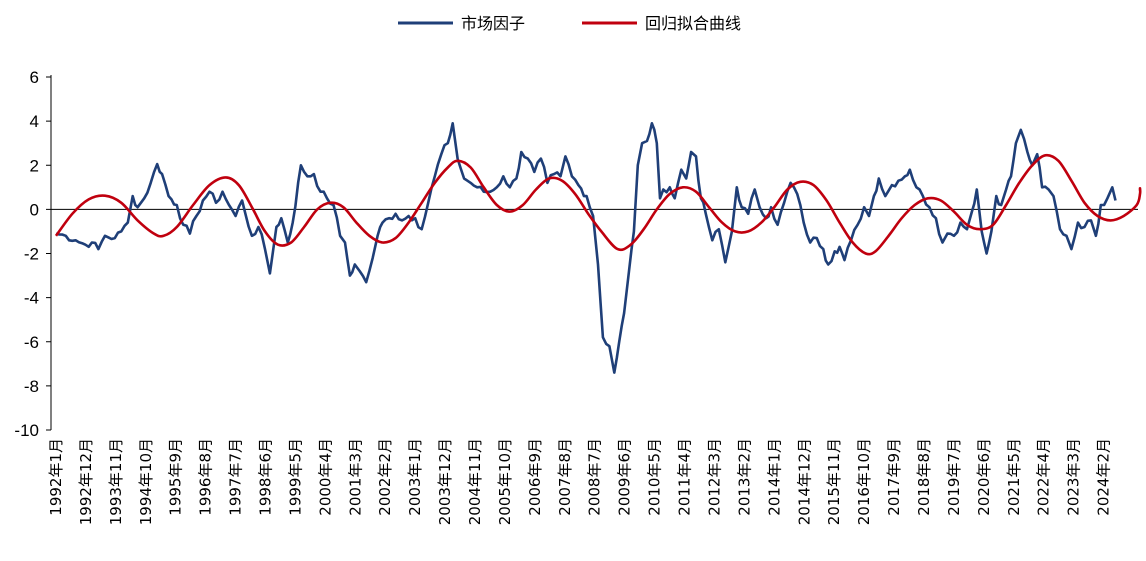 Image resolution: width=1146 pixels, height=561 pixels. What do you see at coordinates (34, 77) in the screenshot?
I see `y-tick-label: 6` at bounding box center [34, 77].